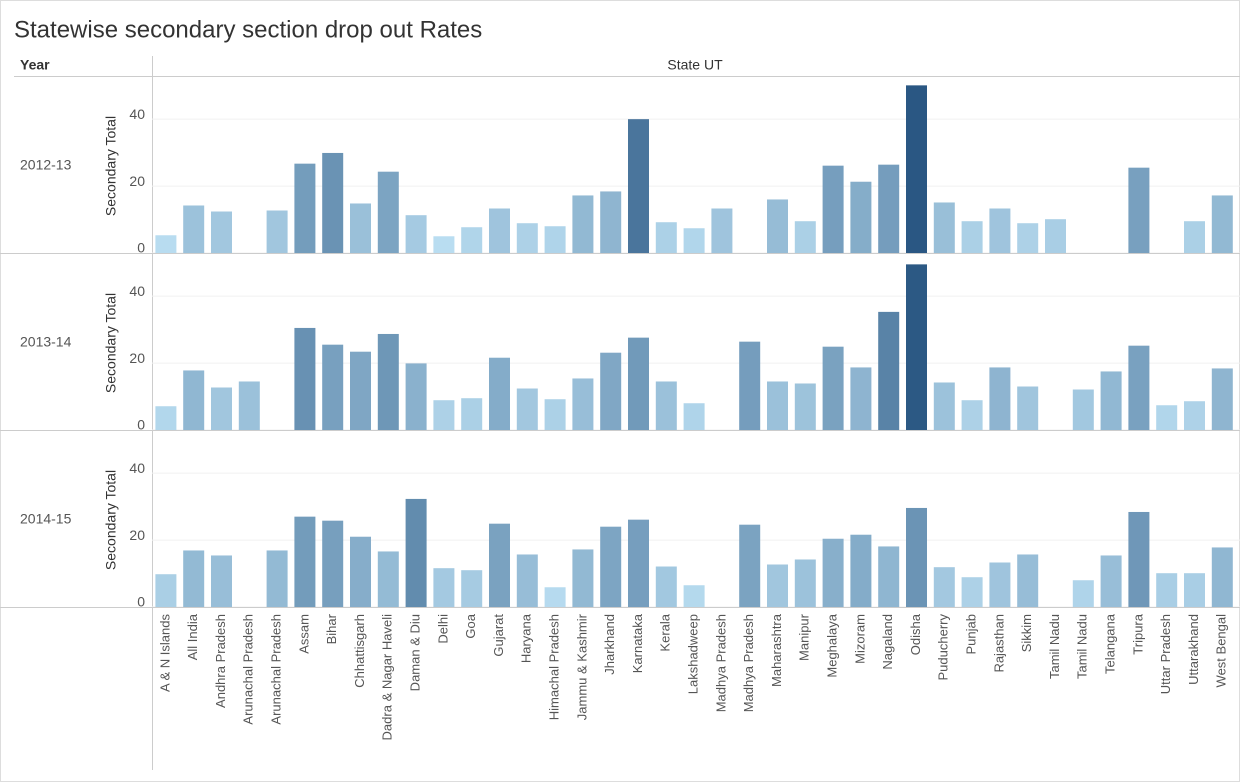 The height and width of the screenshot is (782, 1240). Describe the element at coordinates (1165, 654) in the screenshot. I see `x-tick-label: Uttar Pradesh` at that location.